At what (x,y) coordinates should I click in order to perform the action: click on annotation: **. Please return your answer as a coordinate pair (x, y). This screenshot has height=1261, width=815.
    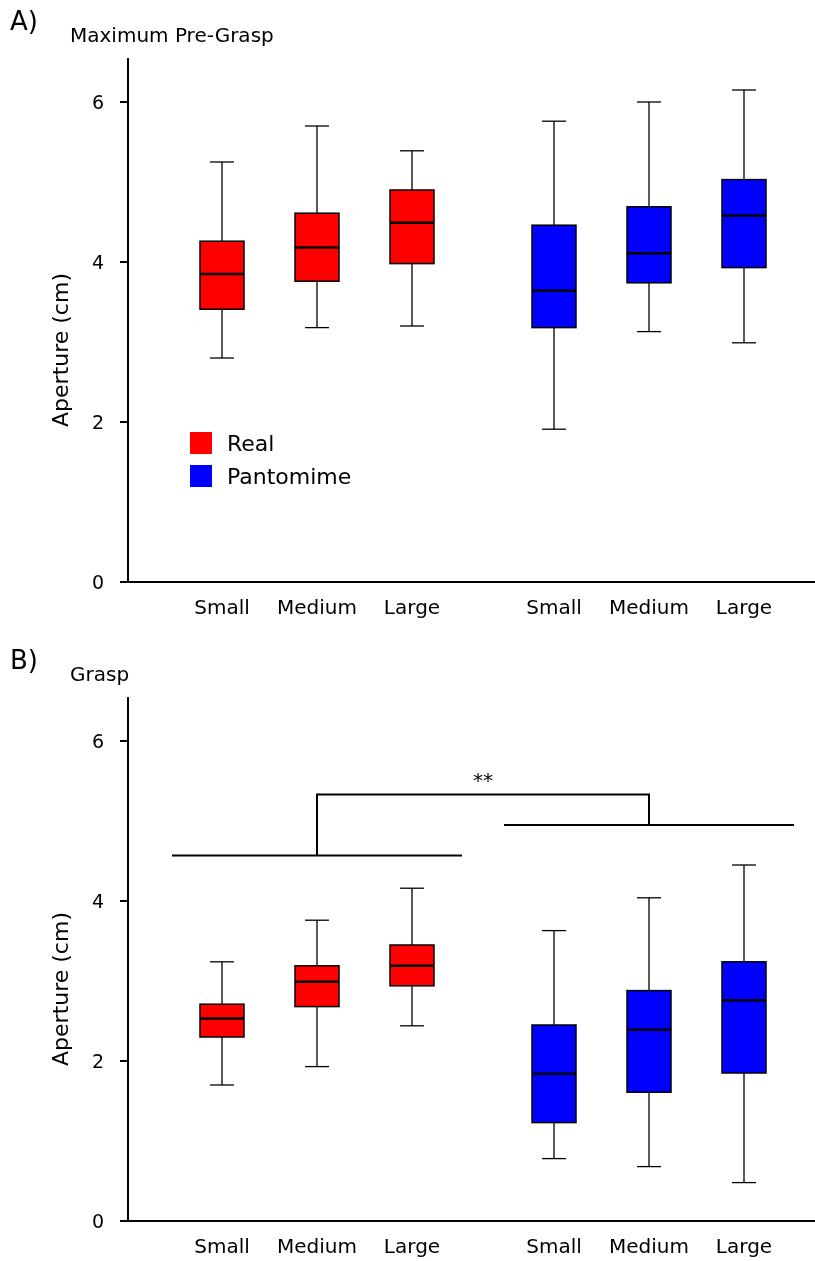
    Looking at the image, I should click on (483, 779).